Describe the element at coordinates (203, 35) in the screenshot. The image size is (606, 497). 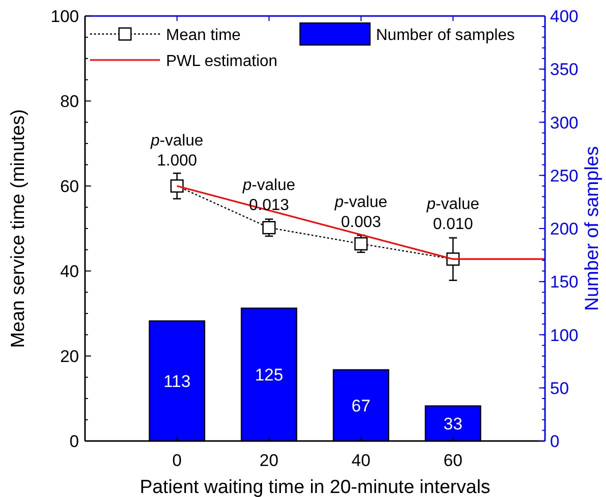
I see `legend-label: Mean time` at that location.